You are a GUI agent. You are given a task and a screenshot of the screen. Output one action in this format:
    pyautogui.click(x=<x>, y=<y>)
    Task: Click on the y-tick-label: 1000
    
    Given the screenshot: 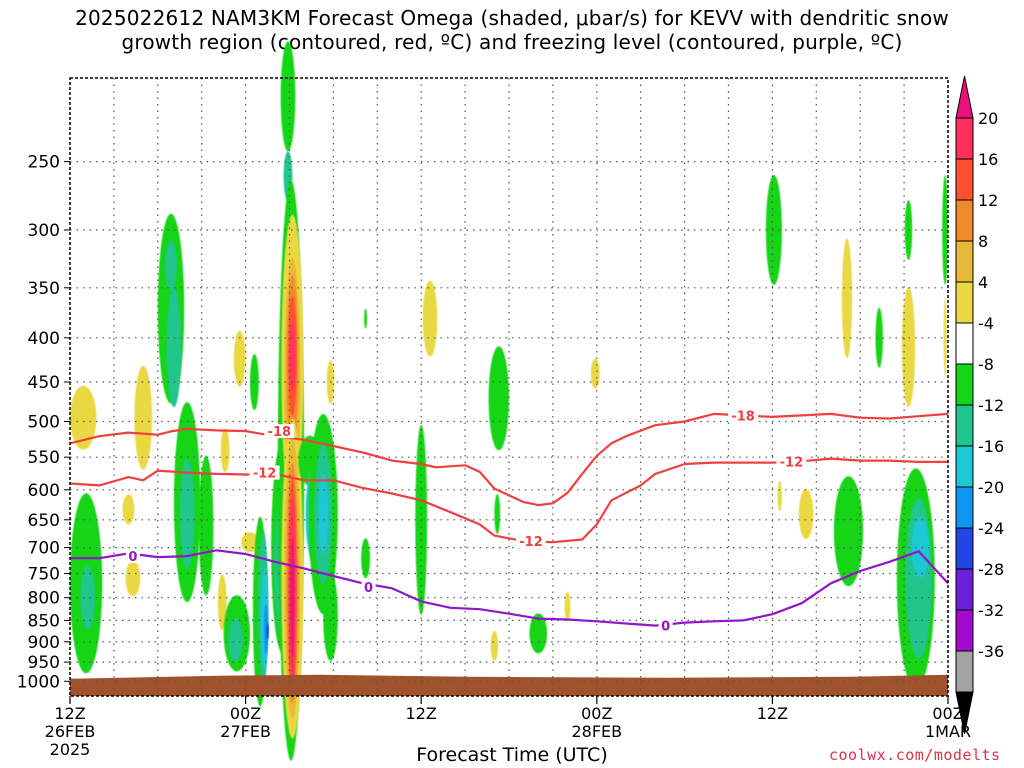 What is the action you would take?
    pyautogui.click(x=38, y=682)
    